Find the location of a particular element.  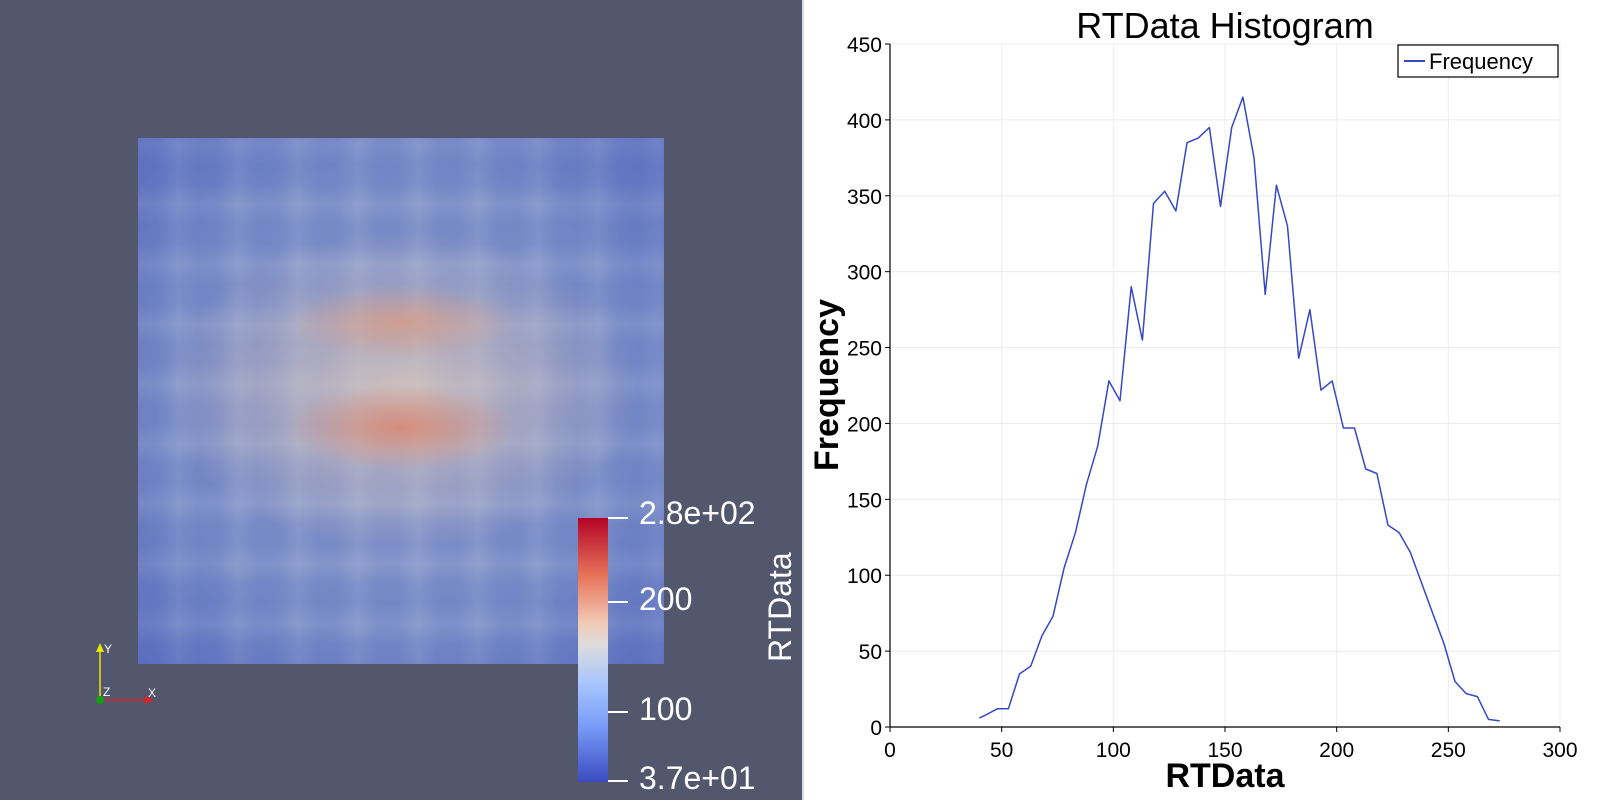

y-tick-label: 0 is located at coordinates (876, 728).